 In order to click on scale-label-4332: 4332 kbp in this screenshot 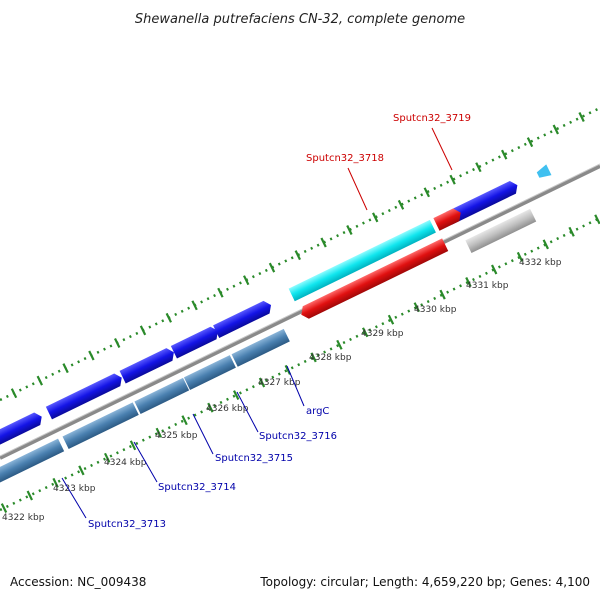, I will do `click(540, 263)`.